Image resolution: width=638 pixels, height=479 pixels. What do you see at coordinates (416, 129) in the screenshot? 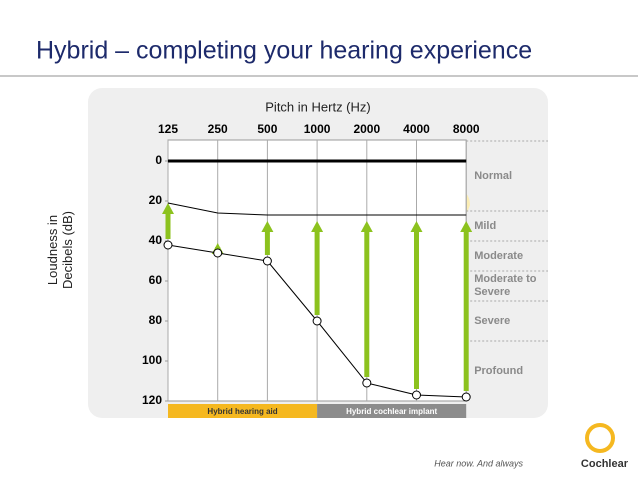
I see `x-tick-label: 4000` at bounding box center [416, 129].